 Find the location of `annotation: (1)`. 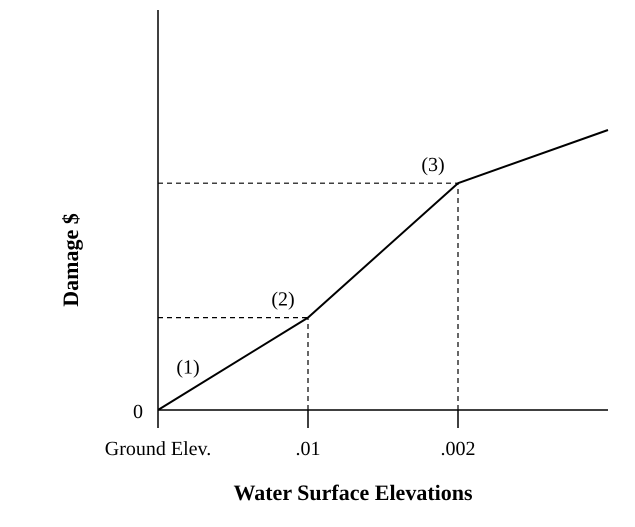

annotation: (1) is located at coordinates (188, 367).